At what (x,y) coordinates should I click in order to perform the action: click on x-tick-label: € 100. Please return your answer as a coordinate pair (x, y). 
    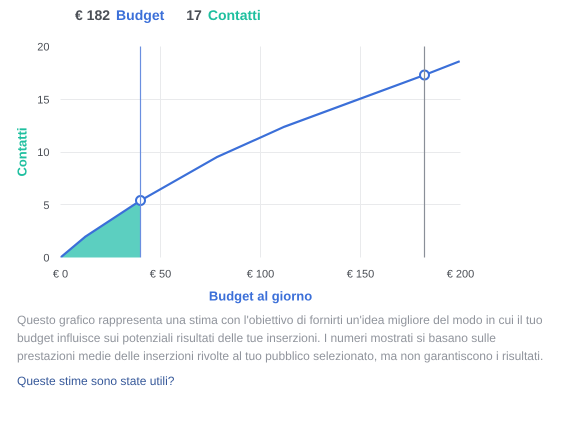
    Looking at the image, I should click on (260, 274).